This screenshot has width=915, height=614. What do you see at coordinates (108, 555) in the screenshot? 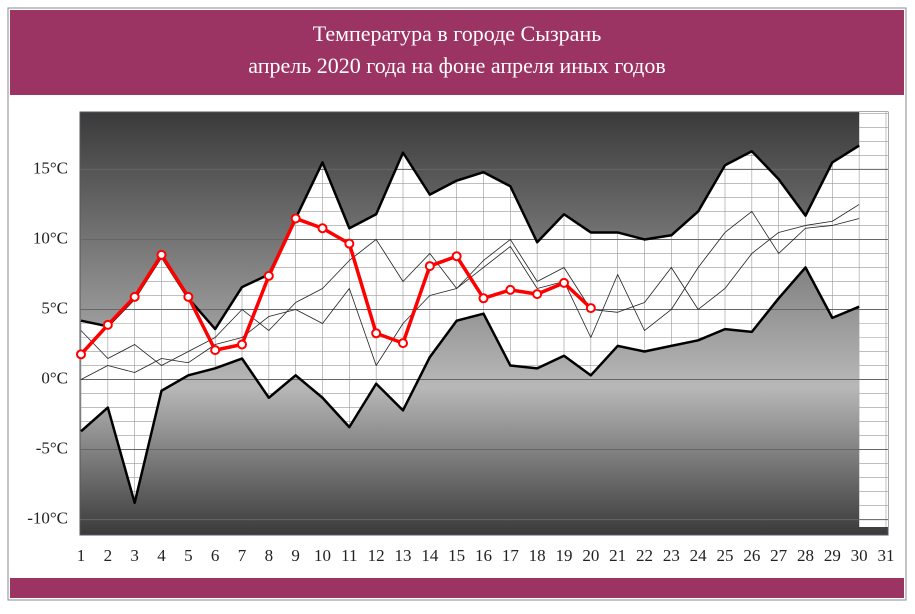
I see `x-tick-label: 2` at bounding box center [108, 555].